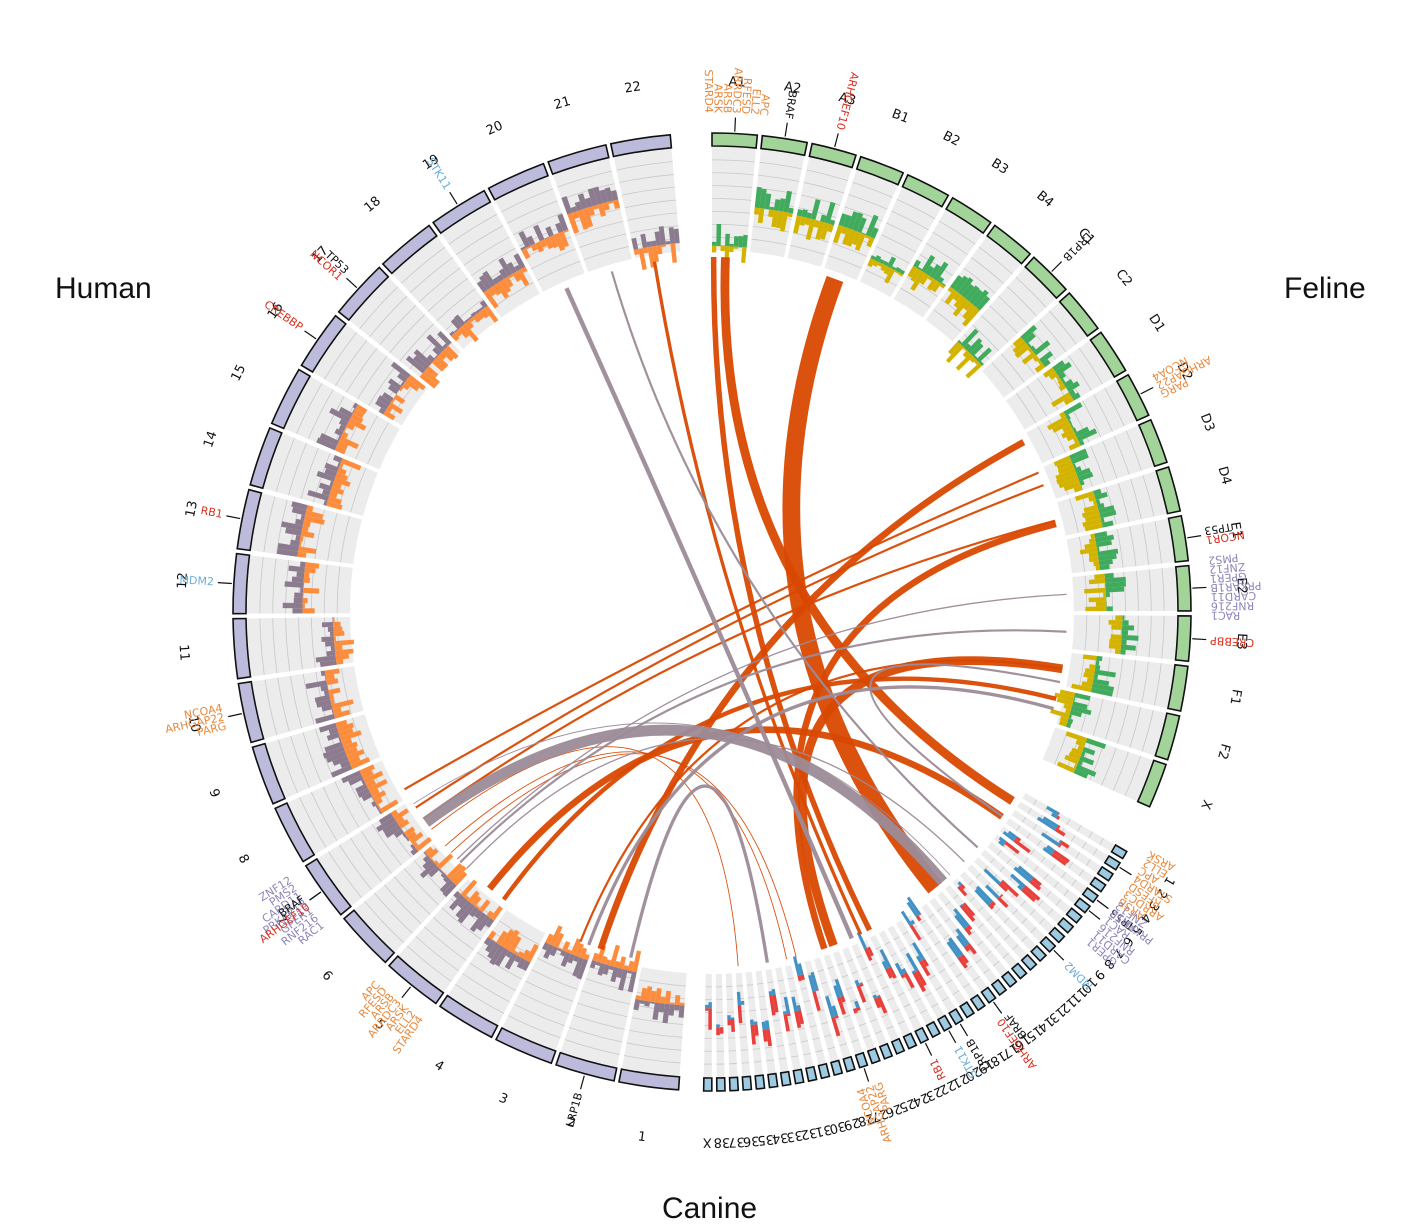 This screenshot has height=1226, width=1411. I want to click on chromosome-label: 3, so click(503, 1099).